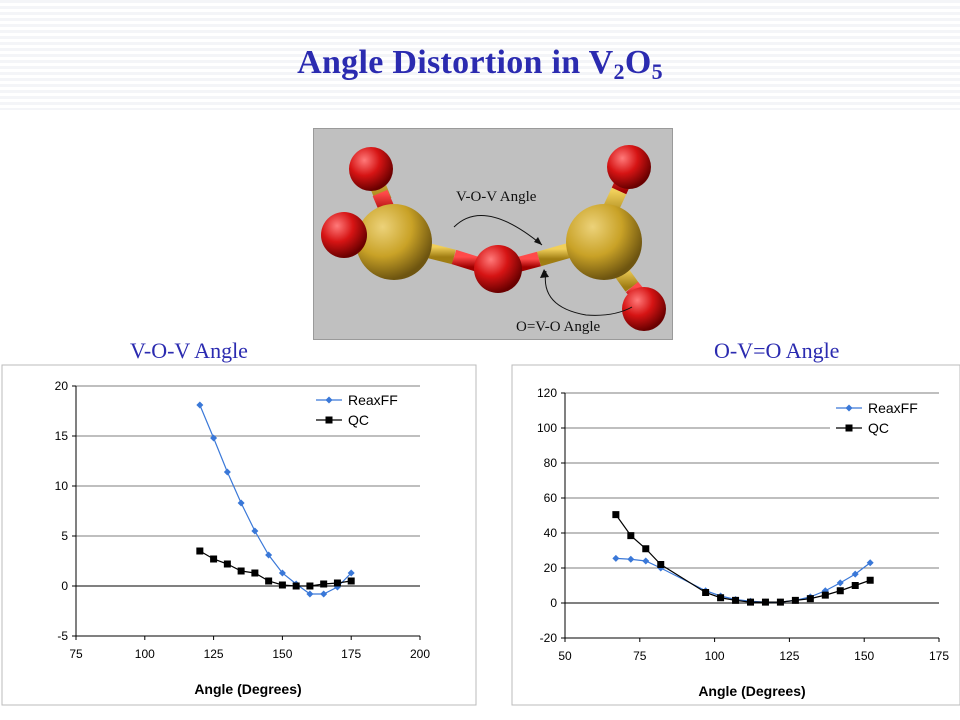 The width and height of the screenshot is (960, 720). I want to click on slide-title: Angle Distortion in V2O5, so click(480, 64).